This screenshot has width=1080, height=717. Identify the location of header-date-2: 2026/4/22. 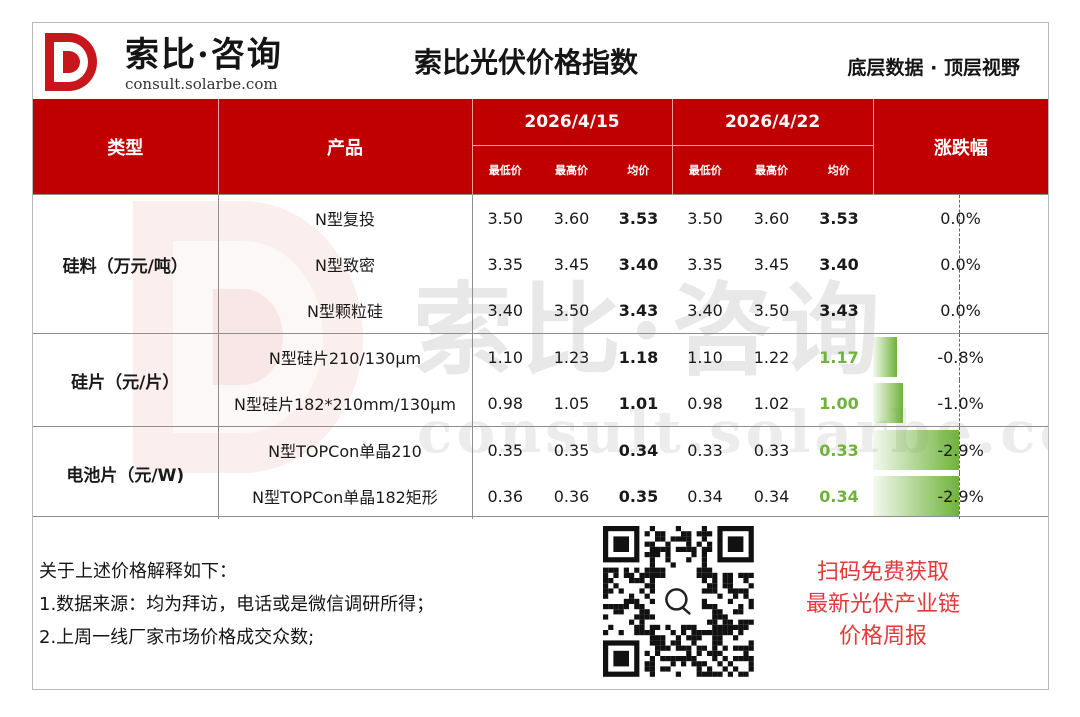
(772, 122).